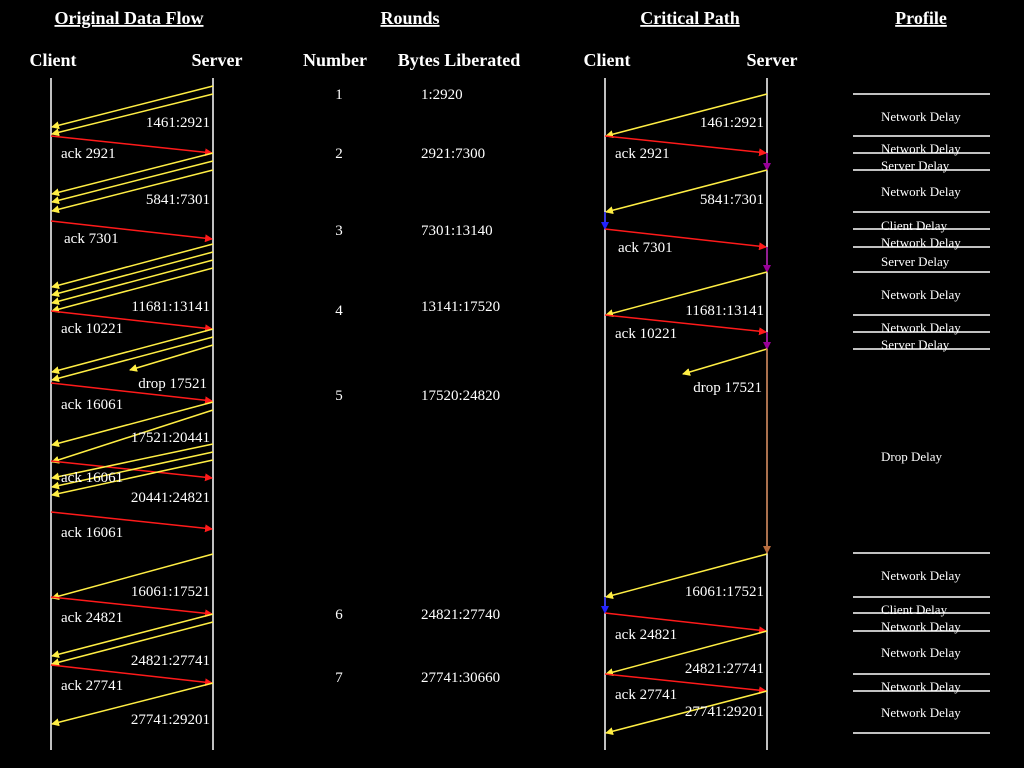 The width and height of the screenshot is (1024, 768). I want to click on round-bytes: 24821:27740, so click(460, 615).